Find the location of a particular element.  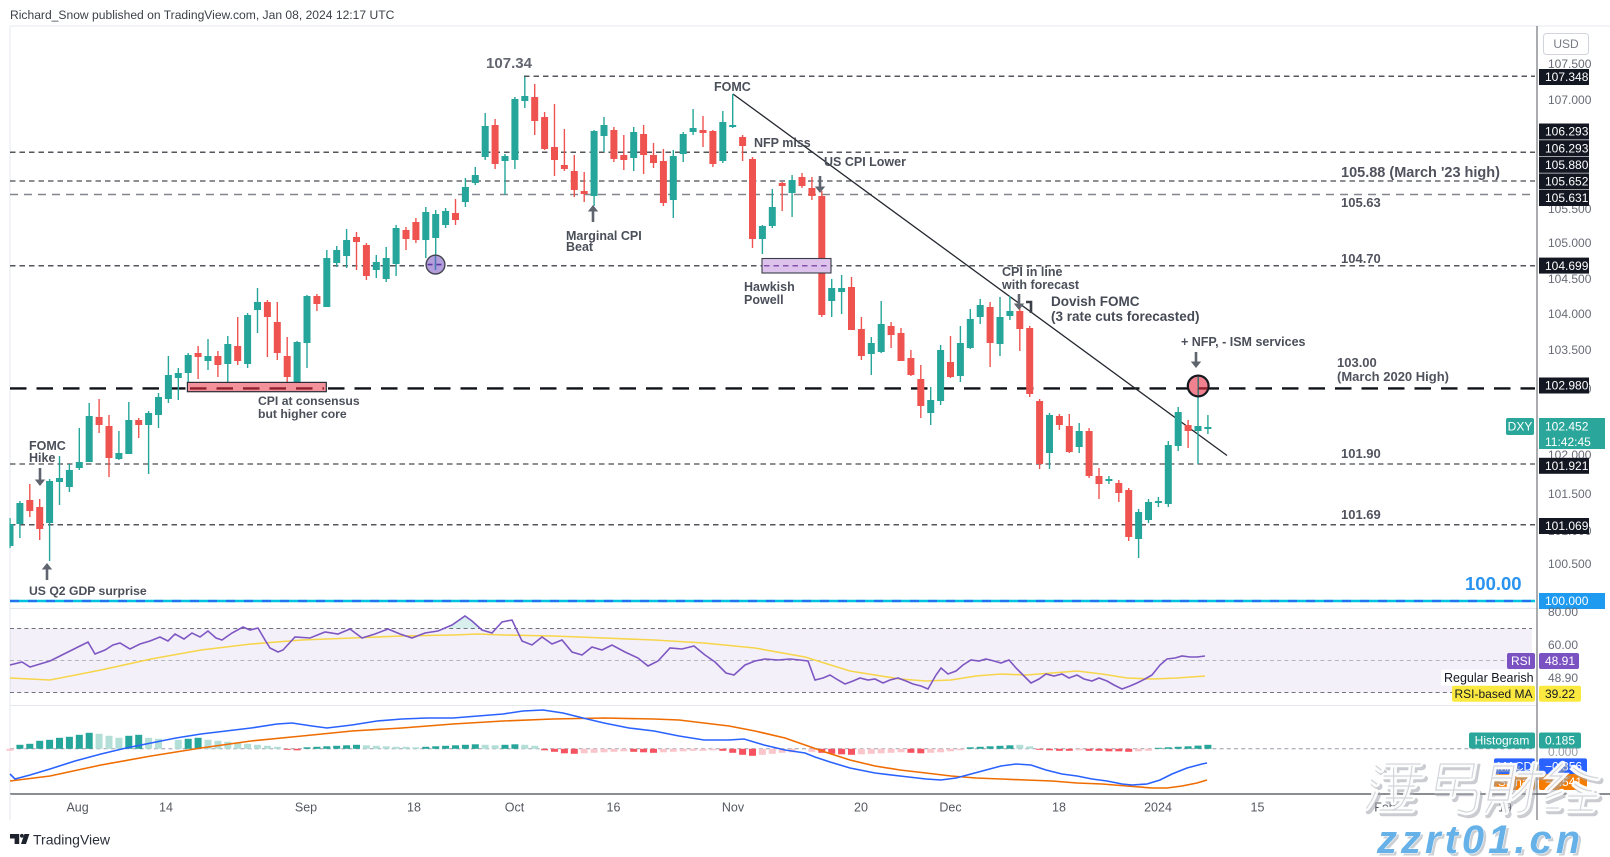

svg-text: 102.452 is located at coordinates (1567, 427).